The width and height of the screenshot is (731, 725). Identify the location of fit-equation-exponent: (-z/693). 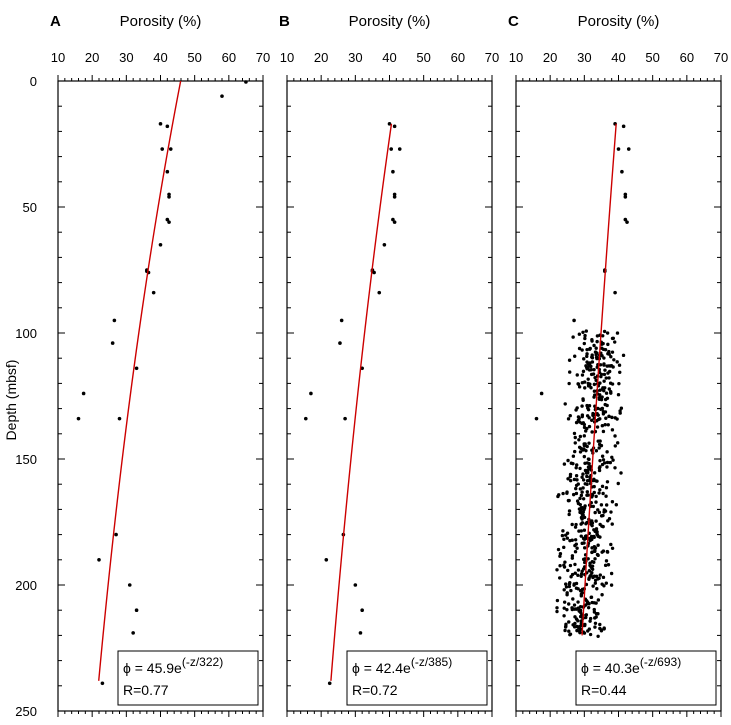
(660, 662).